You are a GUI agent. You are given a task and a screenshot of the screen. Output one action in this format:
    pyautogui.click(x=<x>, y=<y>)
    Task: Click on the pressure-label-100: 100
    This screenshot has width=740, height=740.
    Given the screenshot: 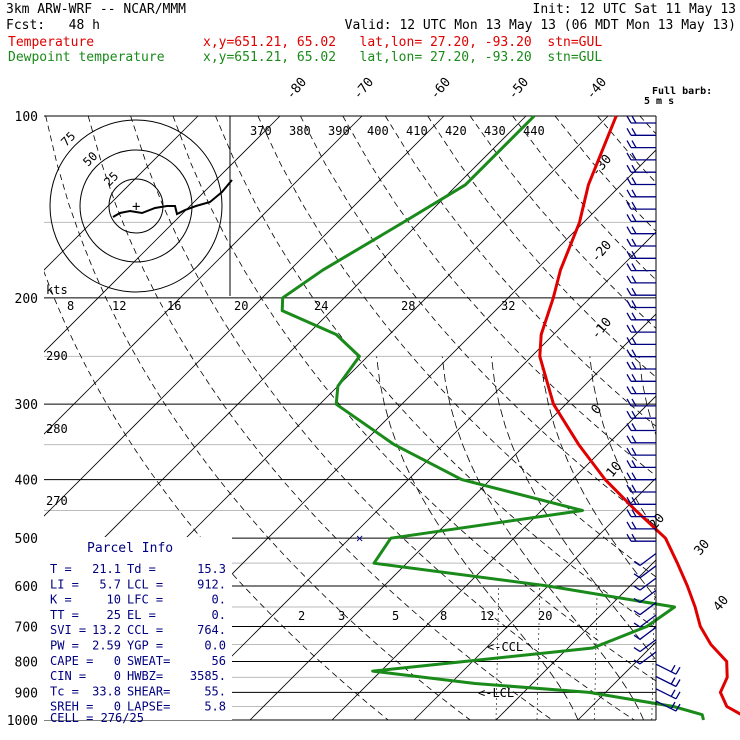 What is the action you would take?
    pyautogui.click(x=26, y=117)
    